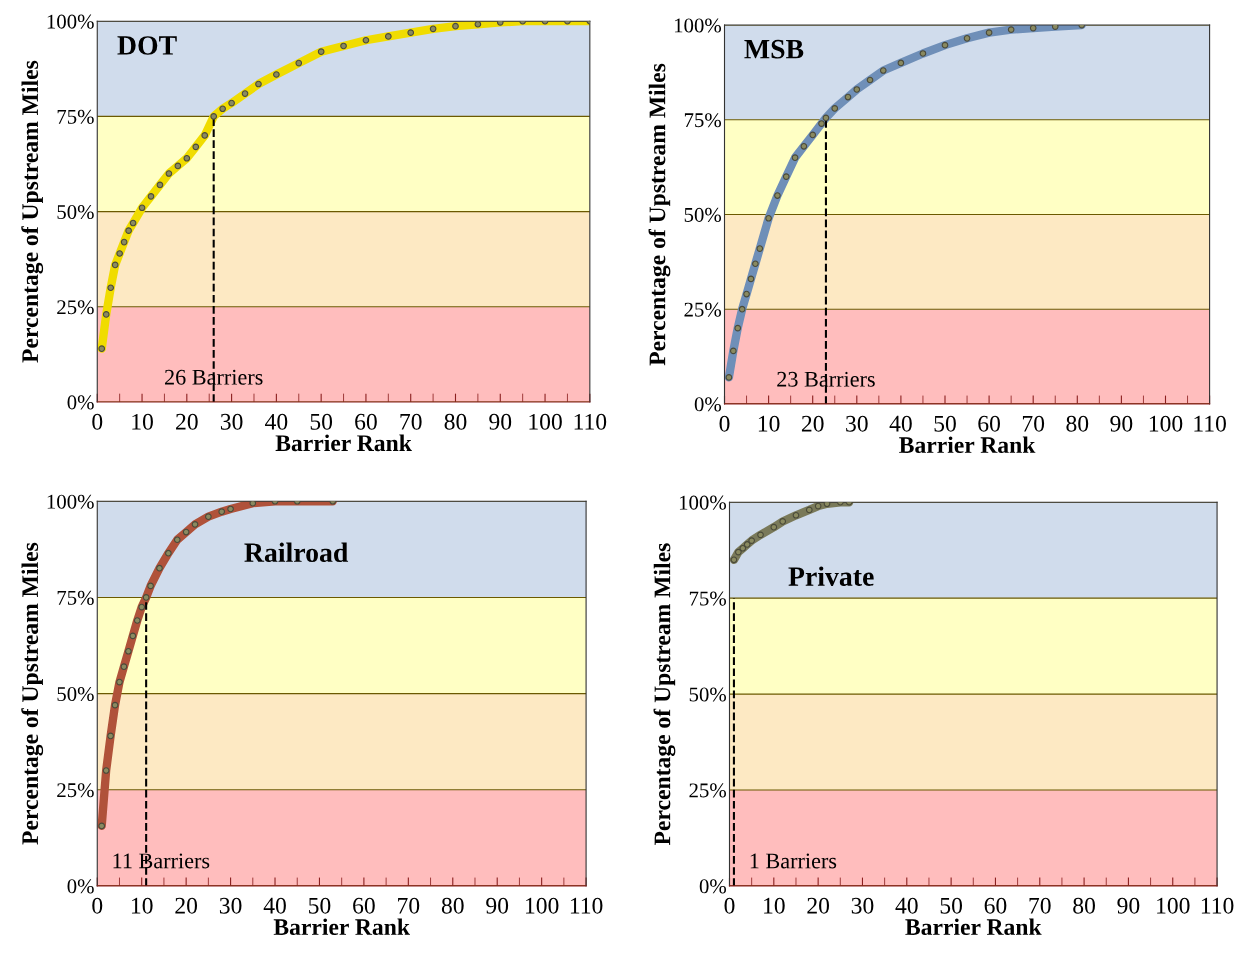 This screenshot has height=964, width=1247. Describe the element at coordinates (826, 379) in the screenshot. I see `ref-line-label: 23 Barriers` at that location.